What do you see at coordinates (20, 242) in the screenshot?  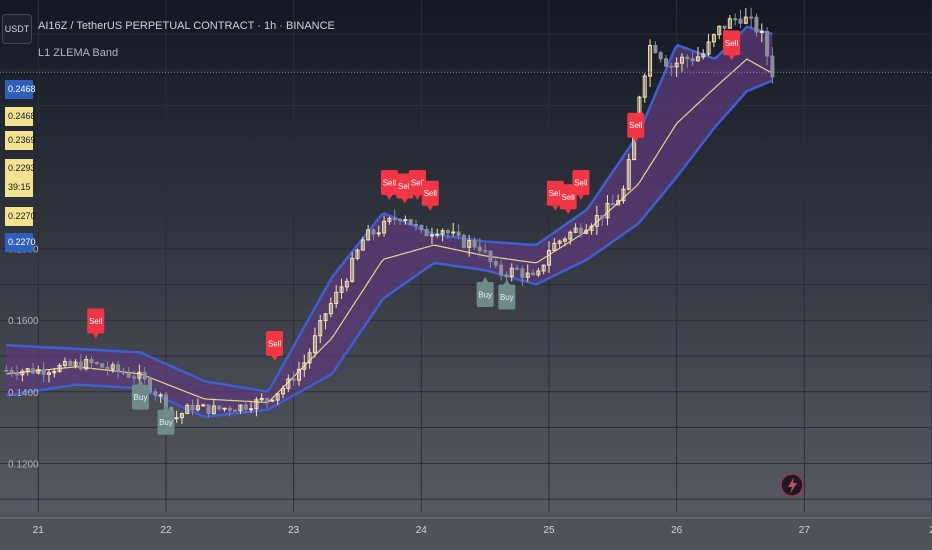 I see `price-label-6: 0.2270` at bounding box center [20, 242].